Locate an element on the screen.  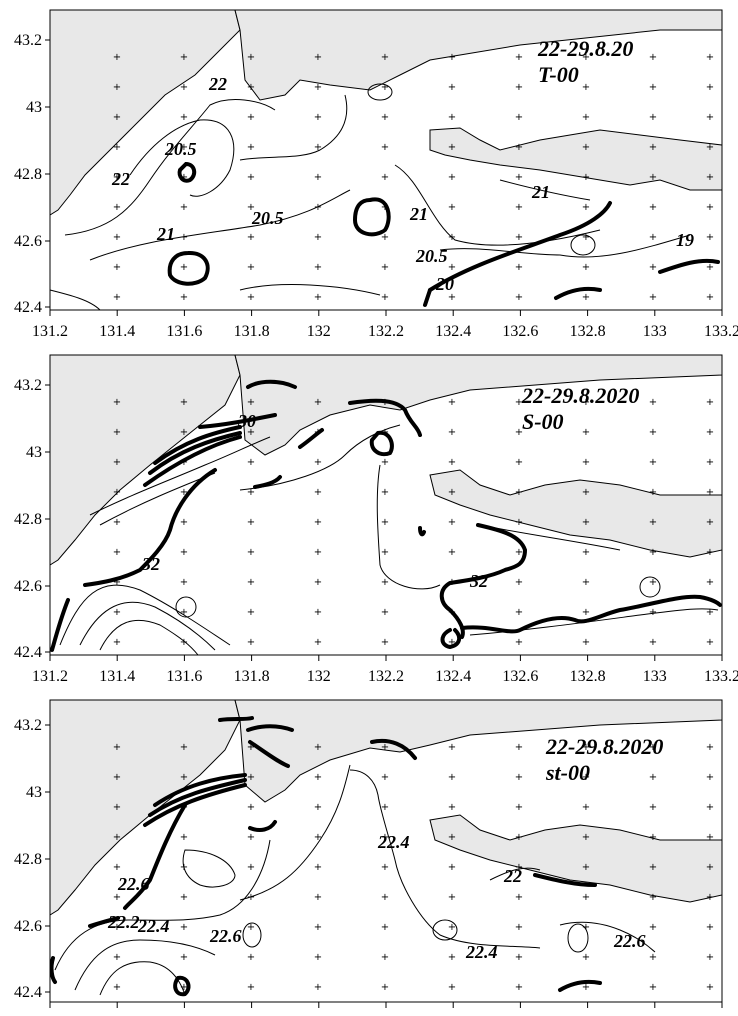
contour-label: 30 is located at coordinates (246, 421).